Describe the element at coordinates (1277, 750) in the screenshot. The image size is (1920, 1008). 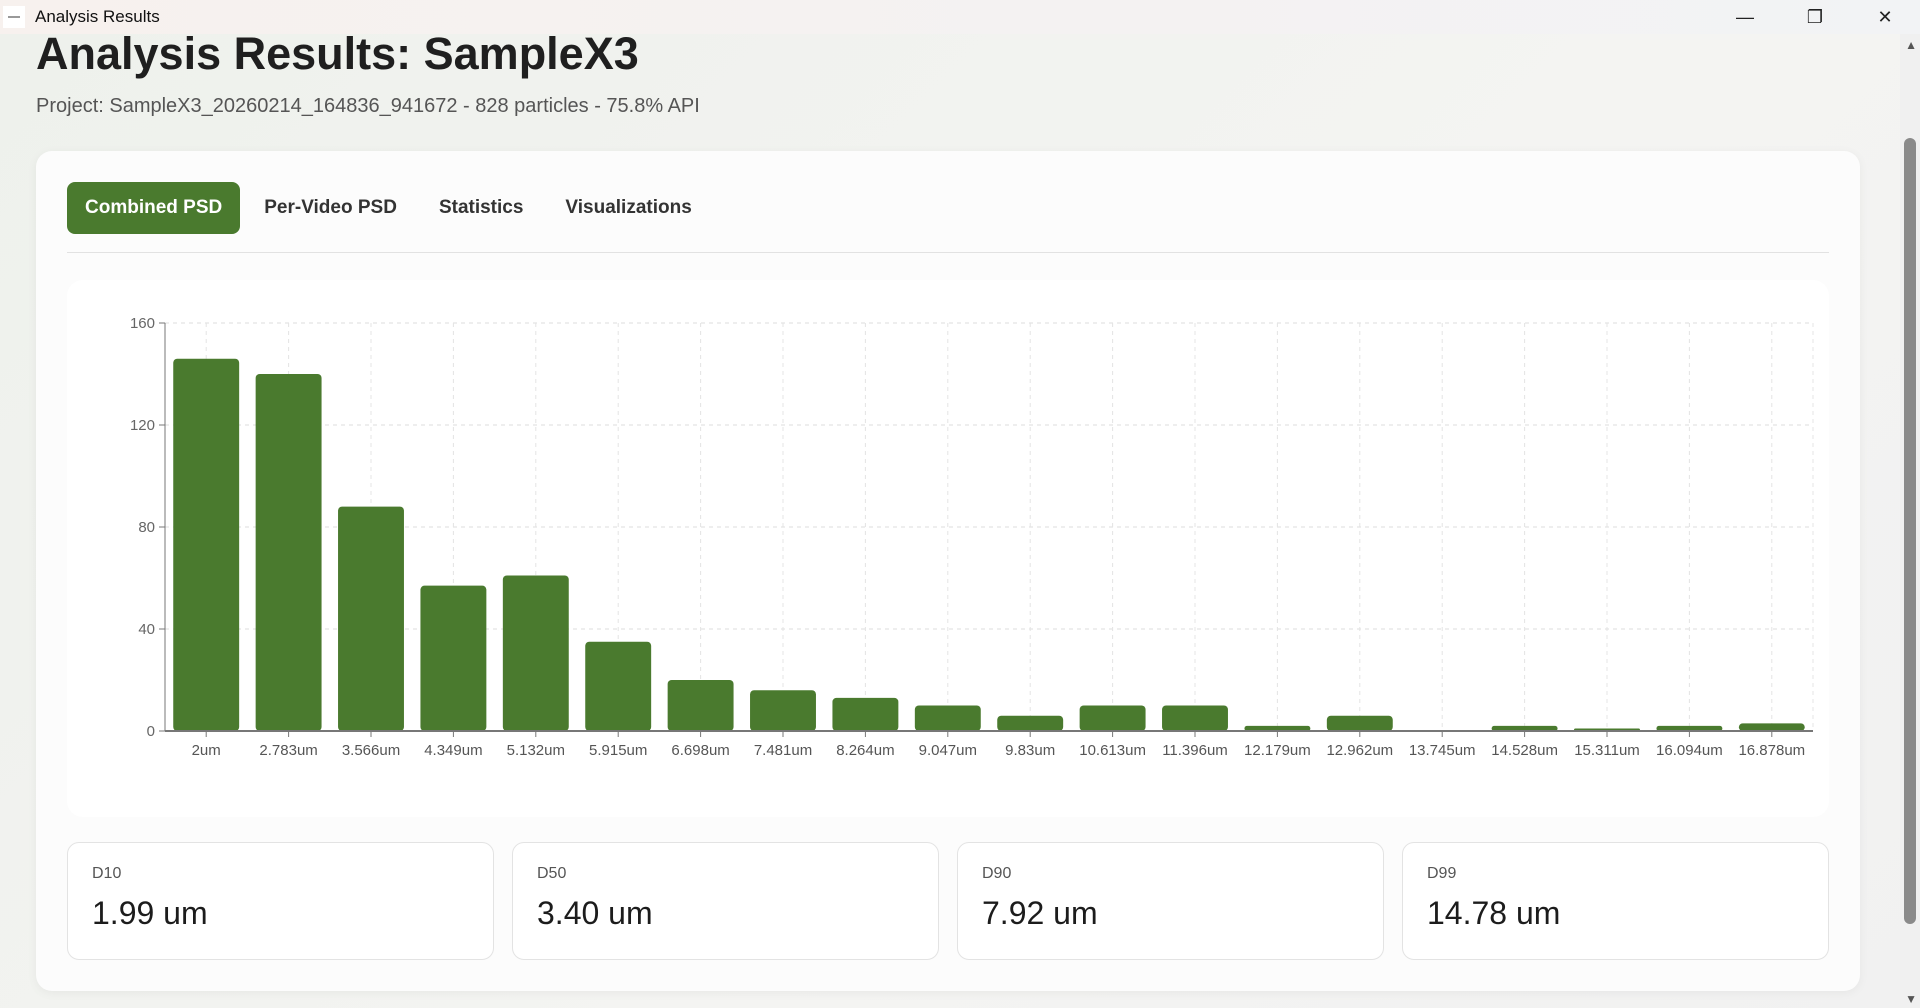
I see `x-tick-label: 12.179um` at that location.